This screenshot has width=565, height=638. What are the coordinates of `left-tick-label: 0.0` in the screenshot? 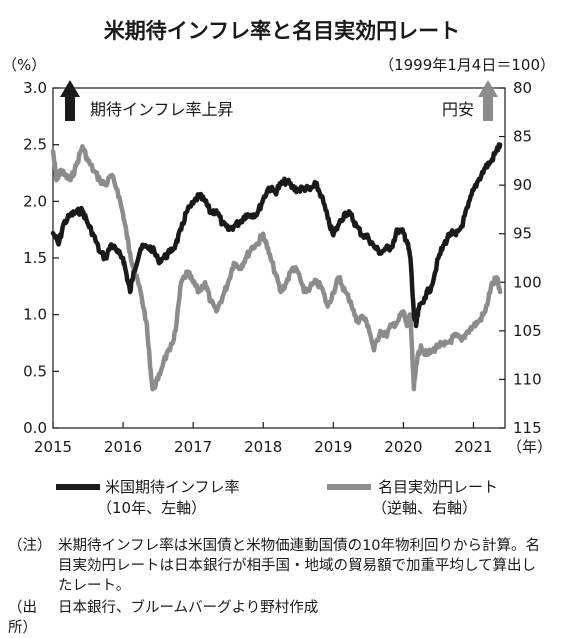 It's located at (35, 428).